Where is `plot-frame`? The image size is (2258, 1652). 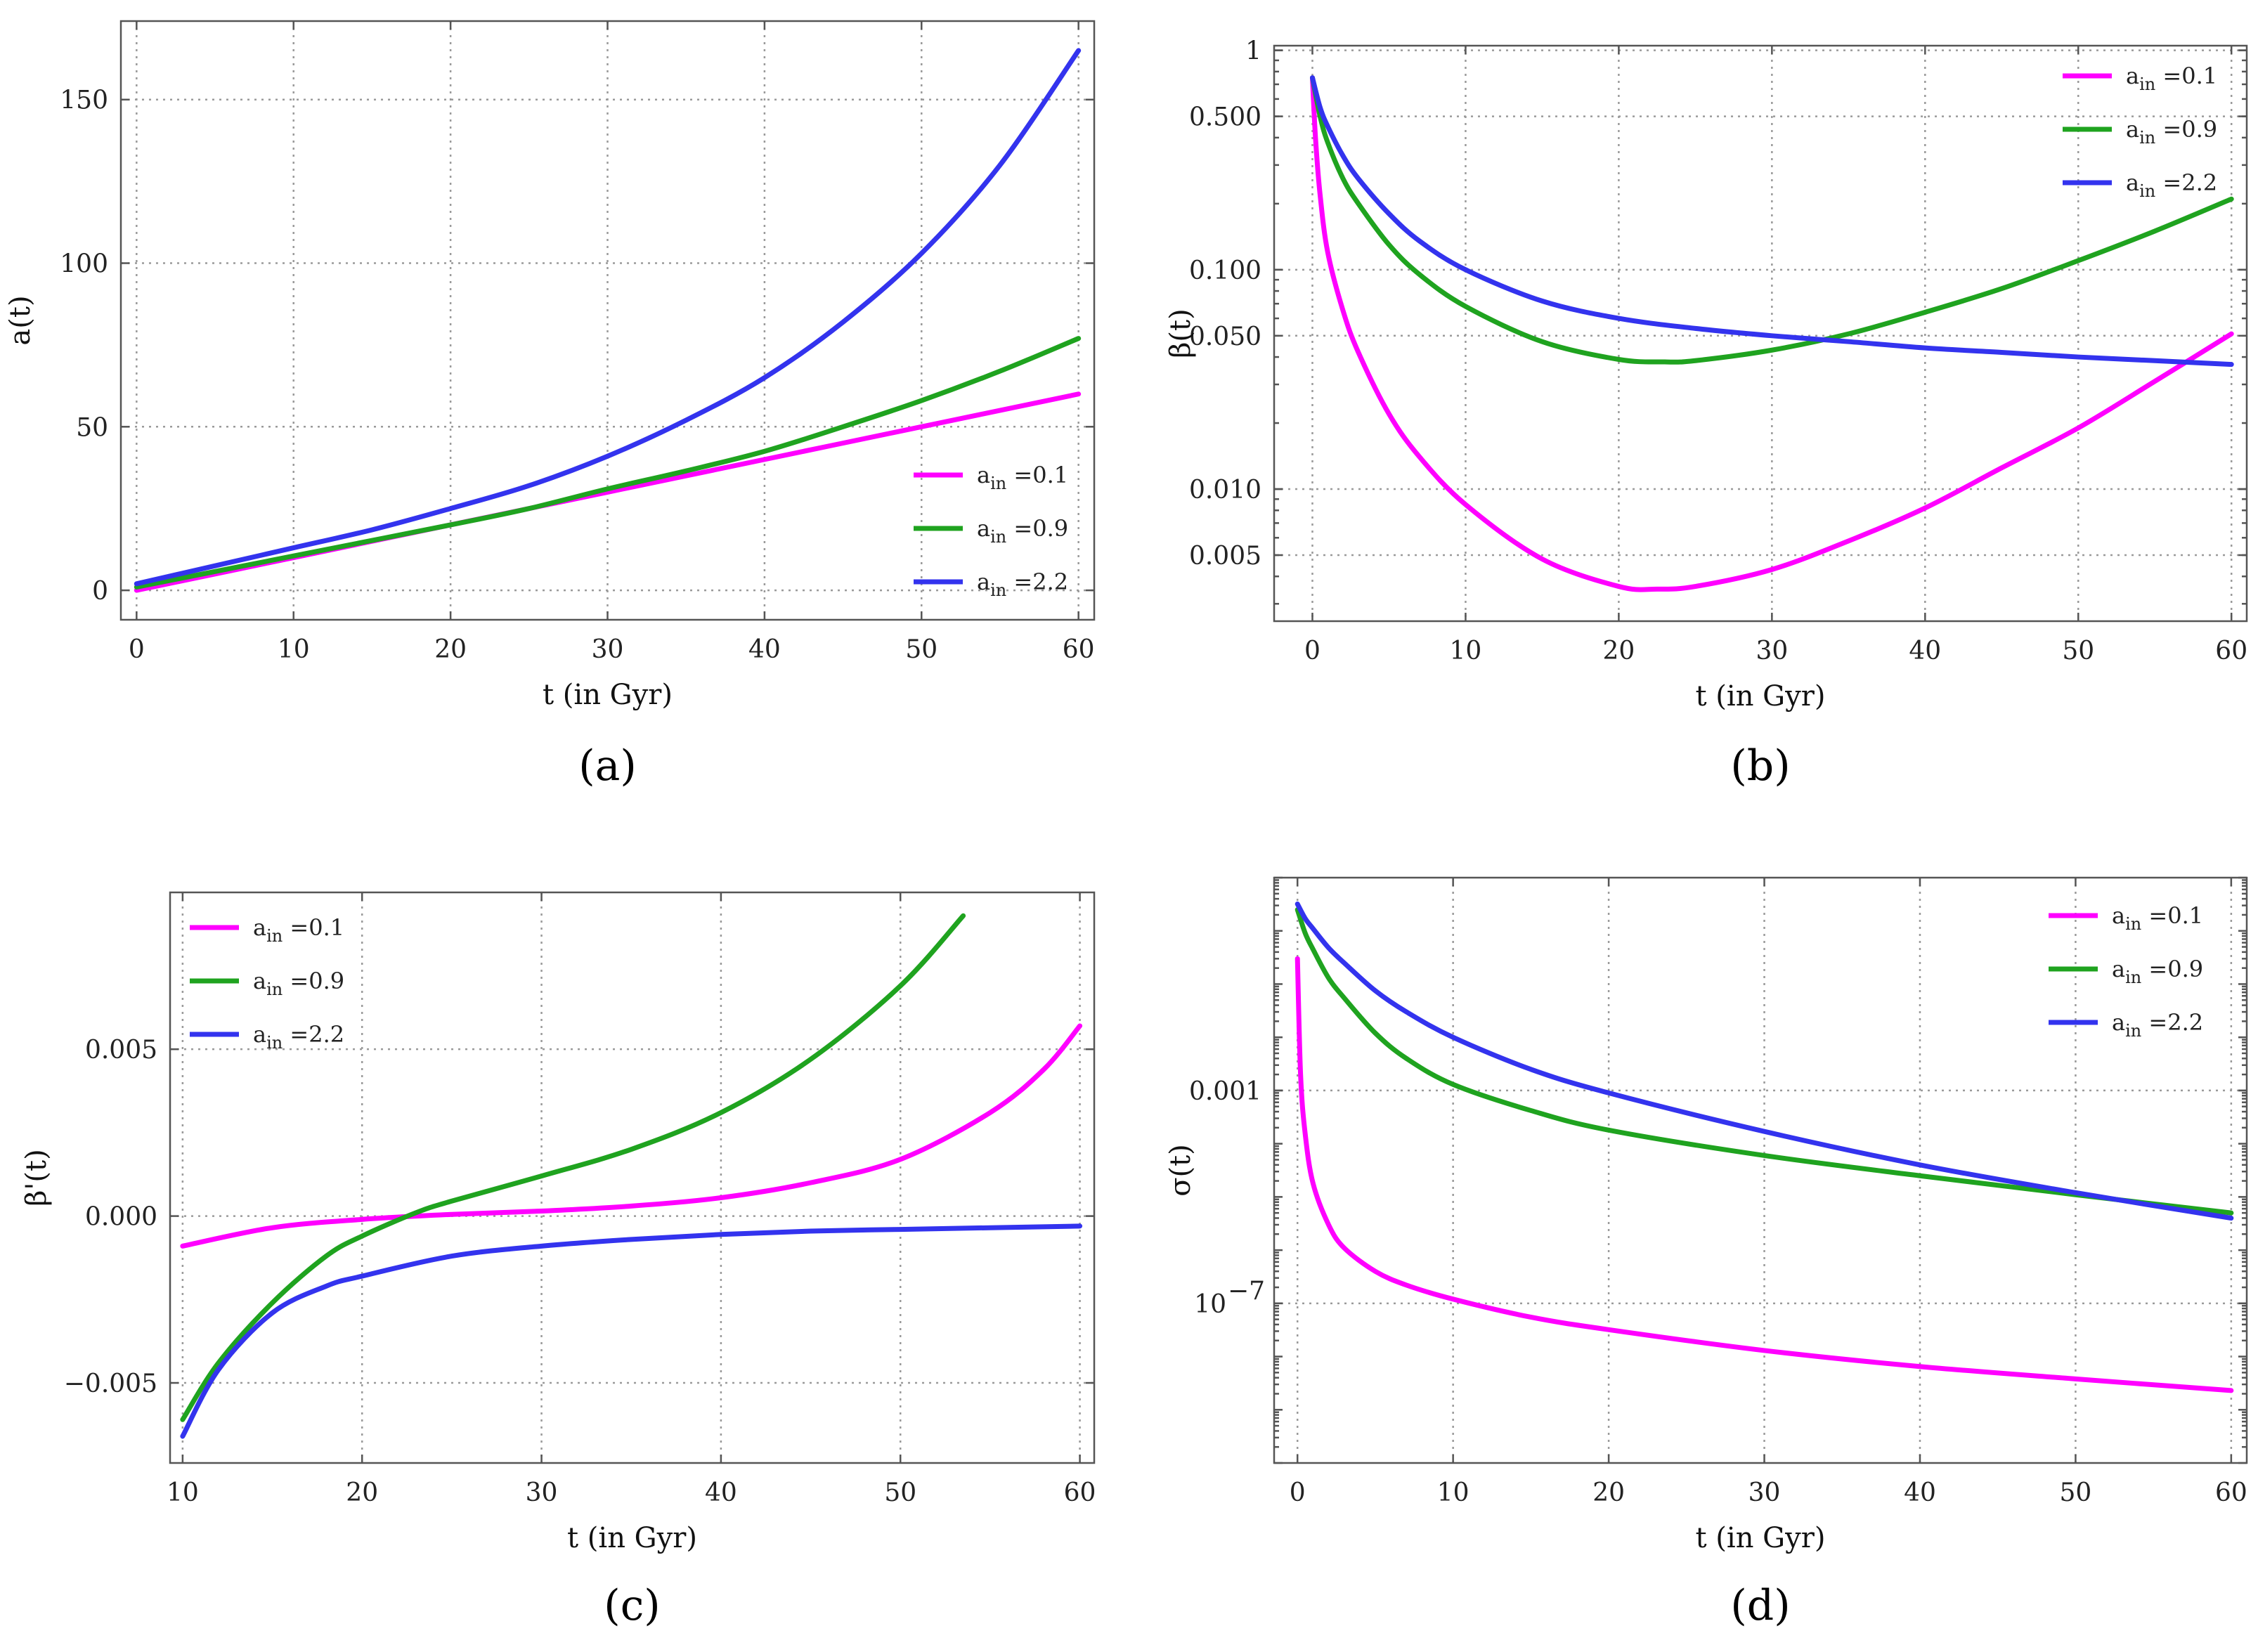 plot-frame is located at coordinates (632, 1177).